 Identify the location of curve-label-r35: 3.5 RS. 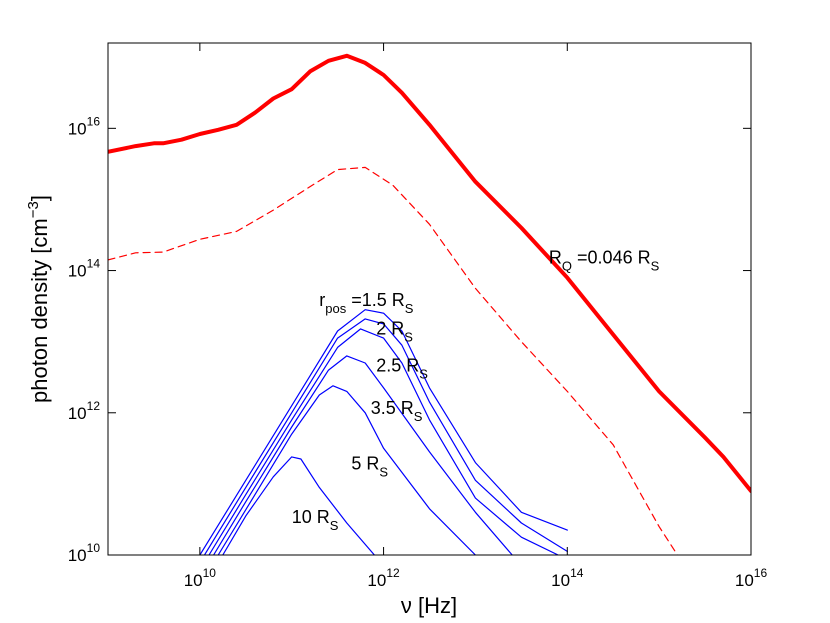
(397, 411).